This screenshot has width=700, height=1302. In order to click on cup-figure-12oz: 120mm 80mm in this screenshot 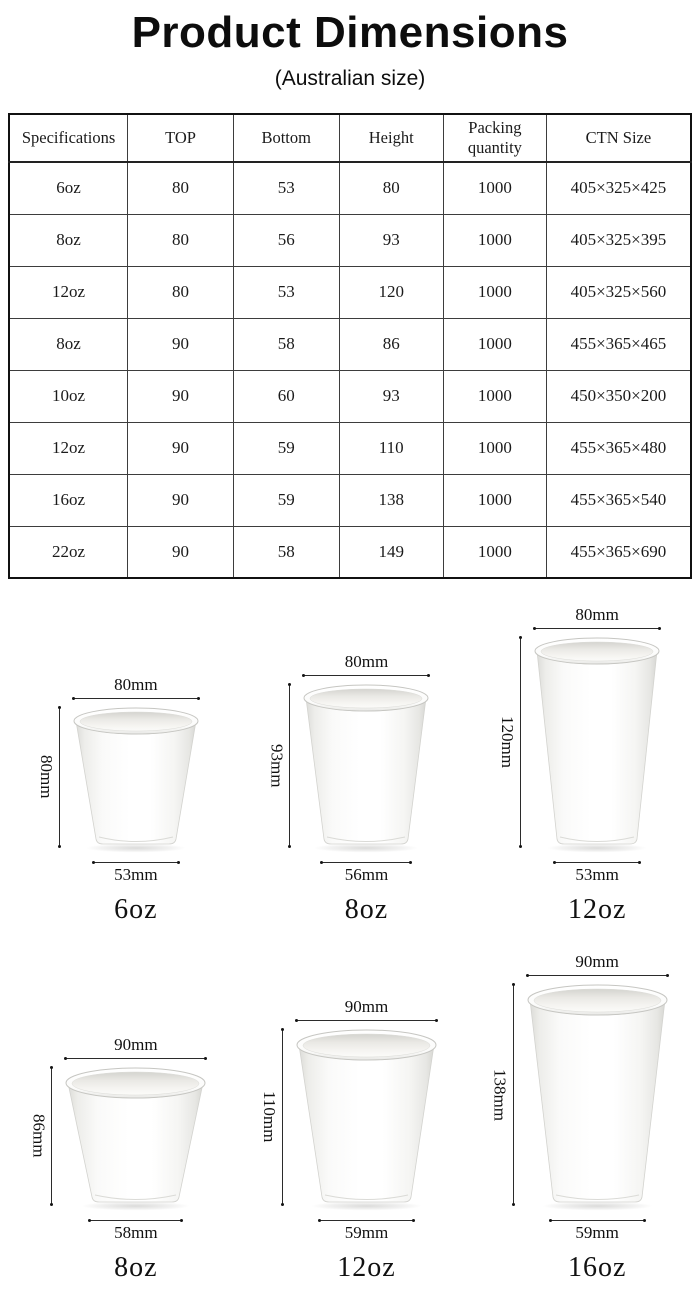, I will do `click(580, 765)`.